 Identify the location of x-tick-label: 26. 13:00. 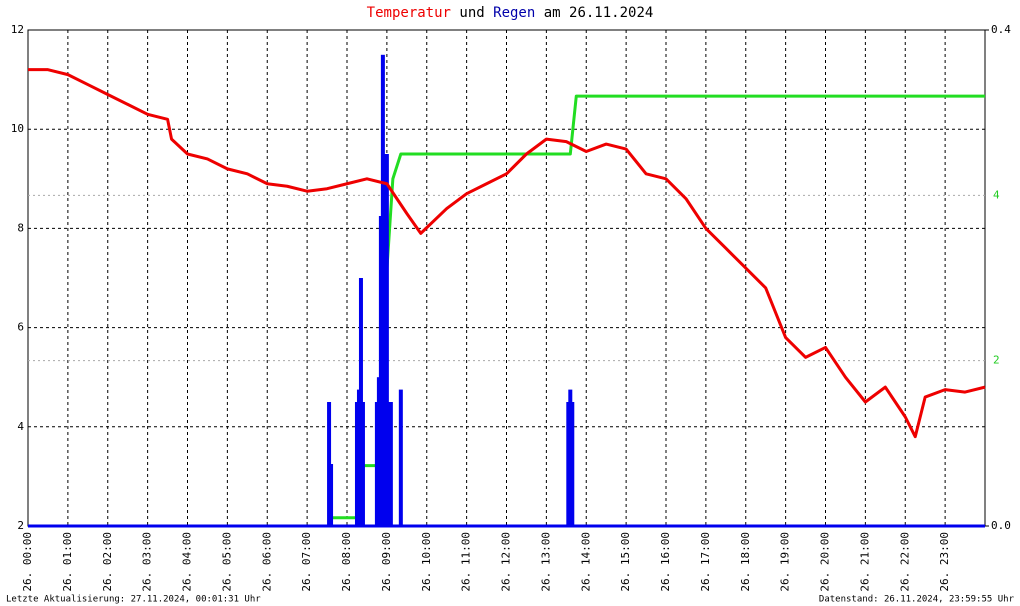
(545, 562).